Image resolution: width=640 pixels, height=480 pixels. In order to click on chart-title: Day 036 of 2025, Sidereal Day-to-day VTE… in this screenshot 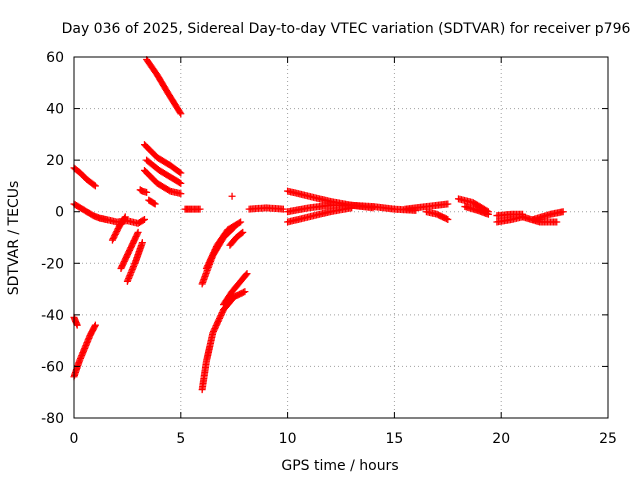, I will do `click(346, 29)`.